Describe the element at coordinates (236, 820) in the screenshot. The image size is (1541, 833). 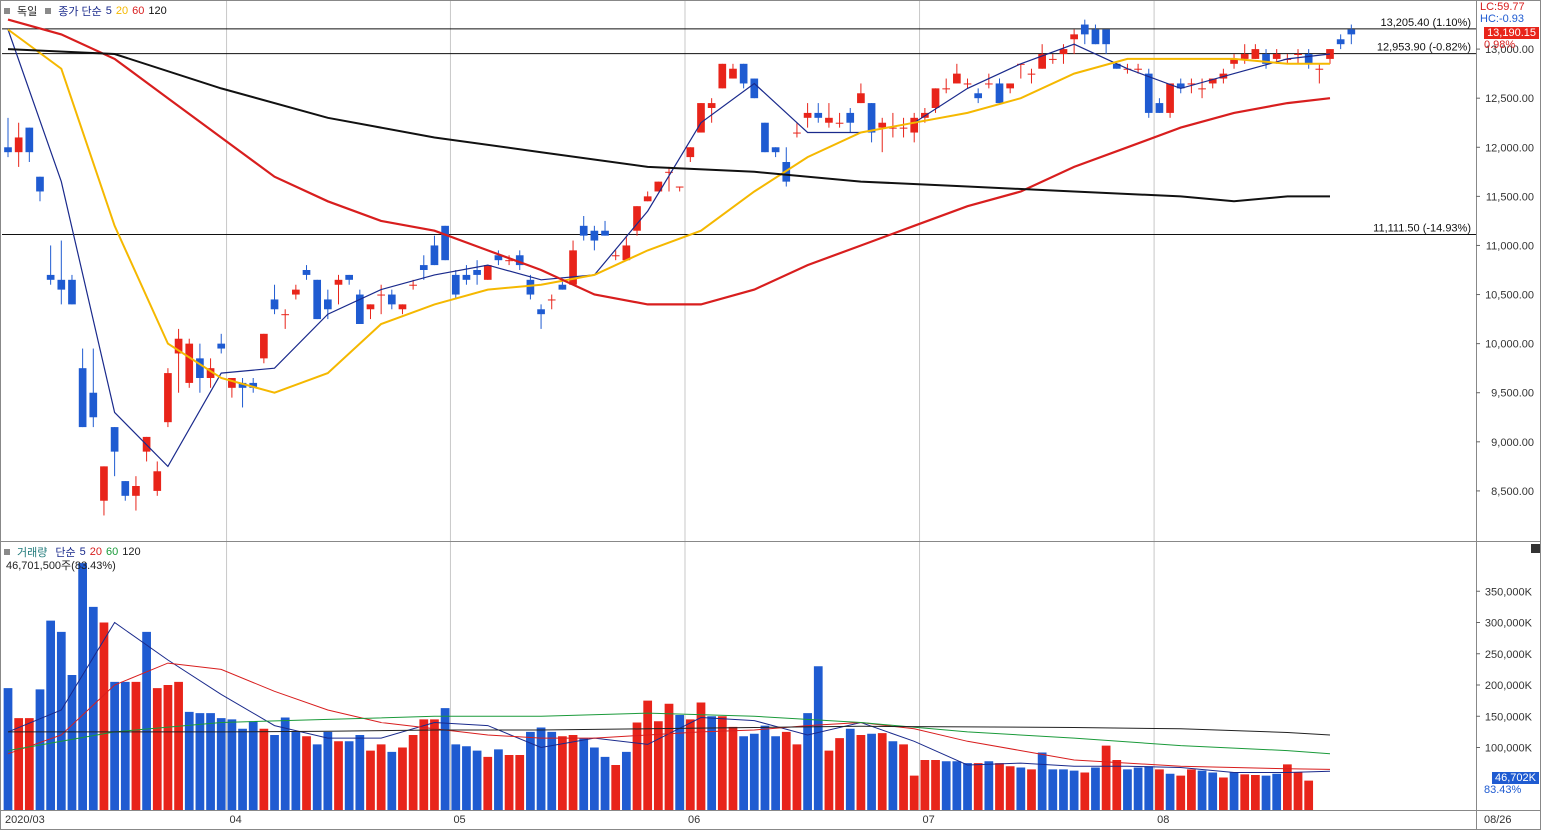
I see `x-tick-label: 04` at that location.